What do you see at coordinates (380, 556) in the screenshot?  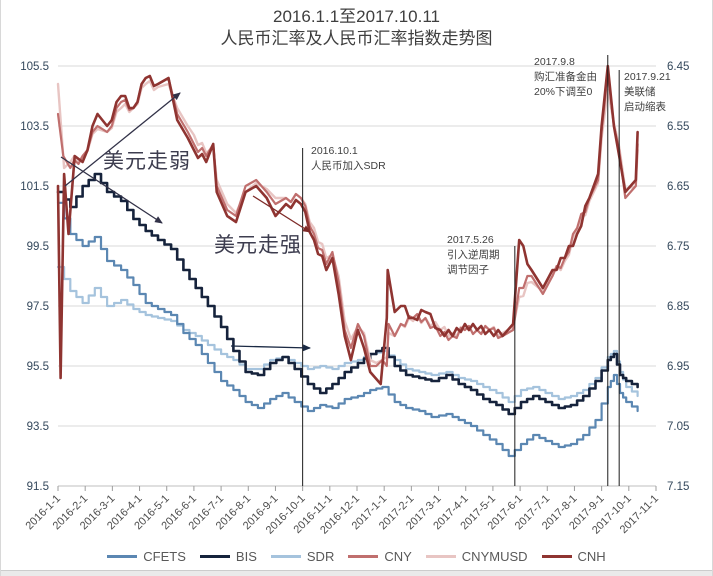 I see `legend-item-cny: CNY` at bounding box center [380, 556].